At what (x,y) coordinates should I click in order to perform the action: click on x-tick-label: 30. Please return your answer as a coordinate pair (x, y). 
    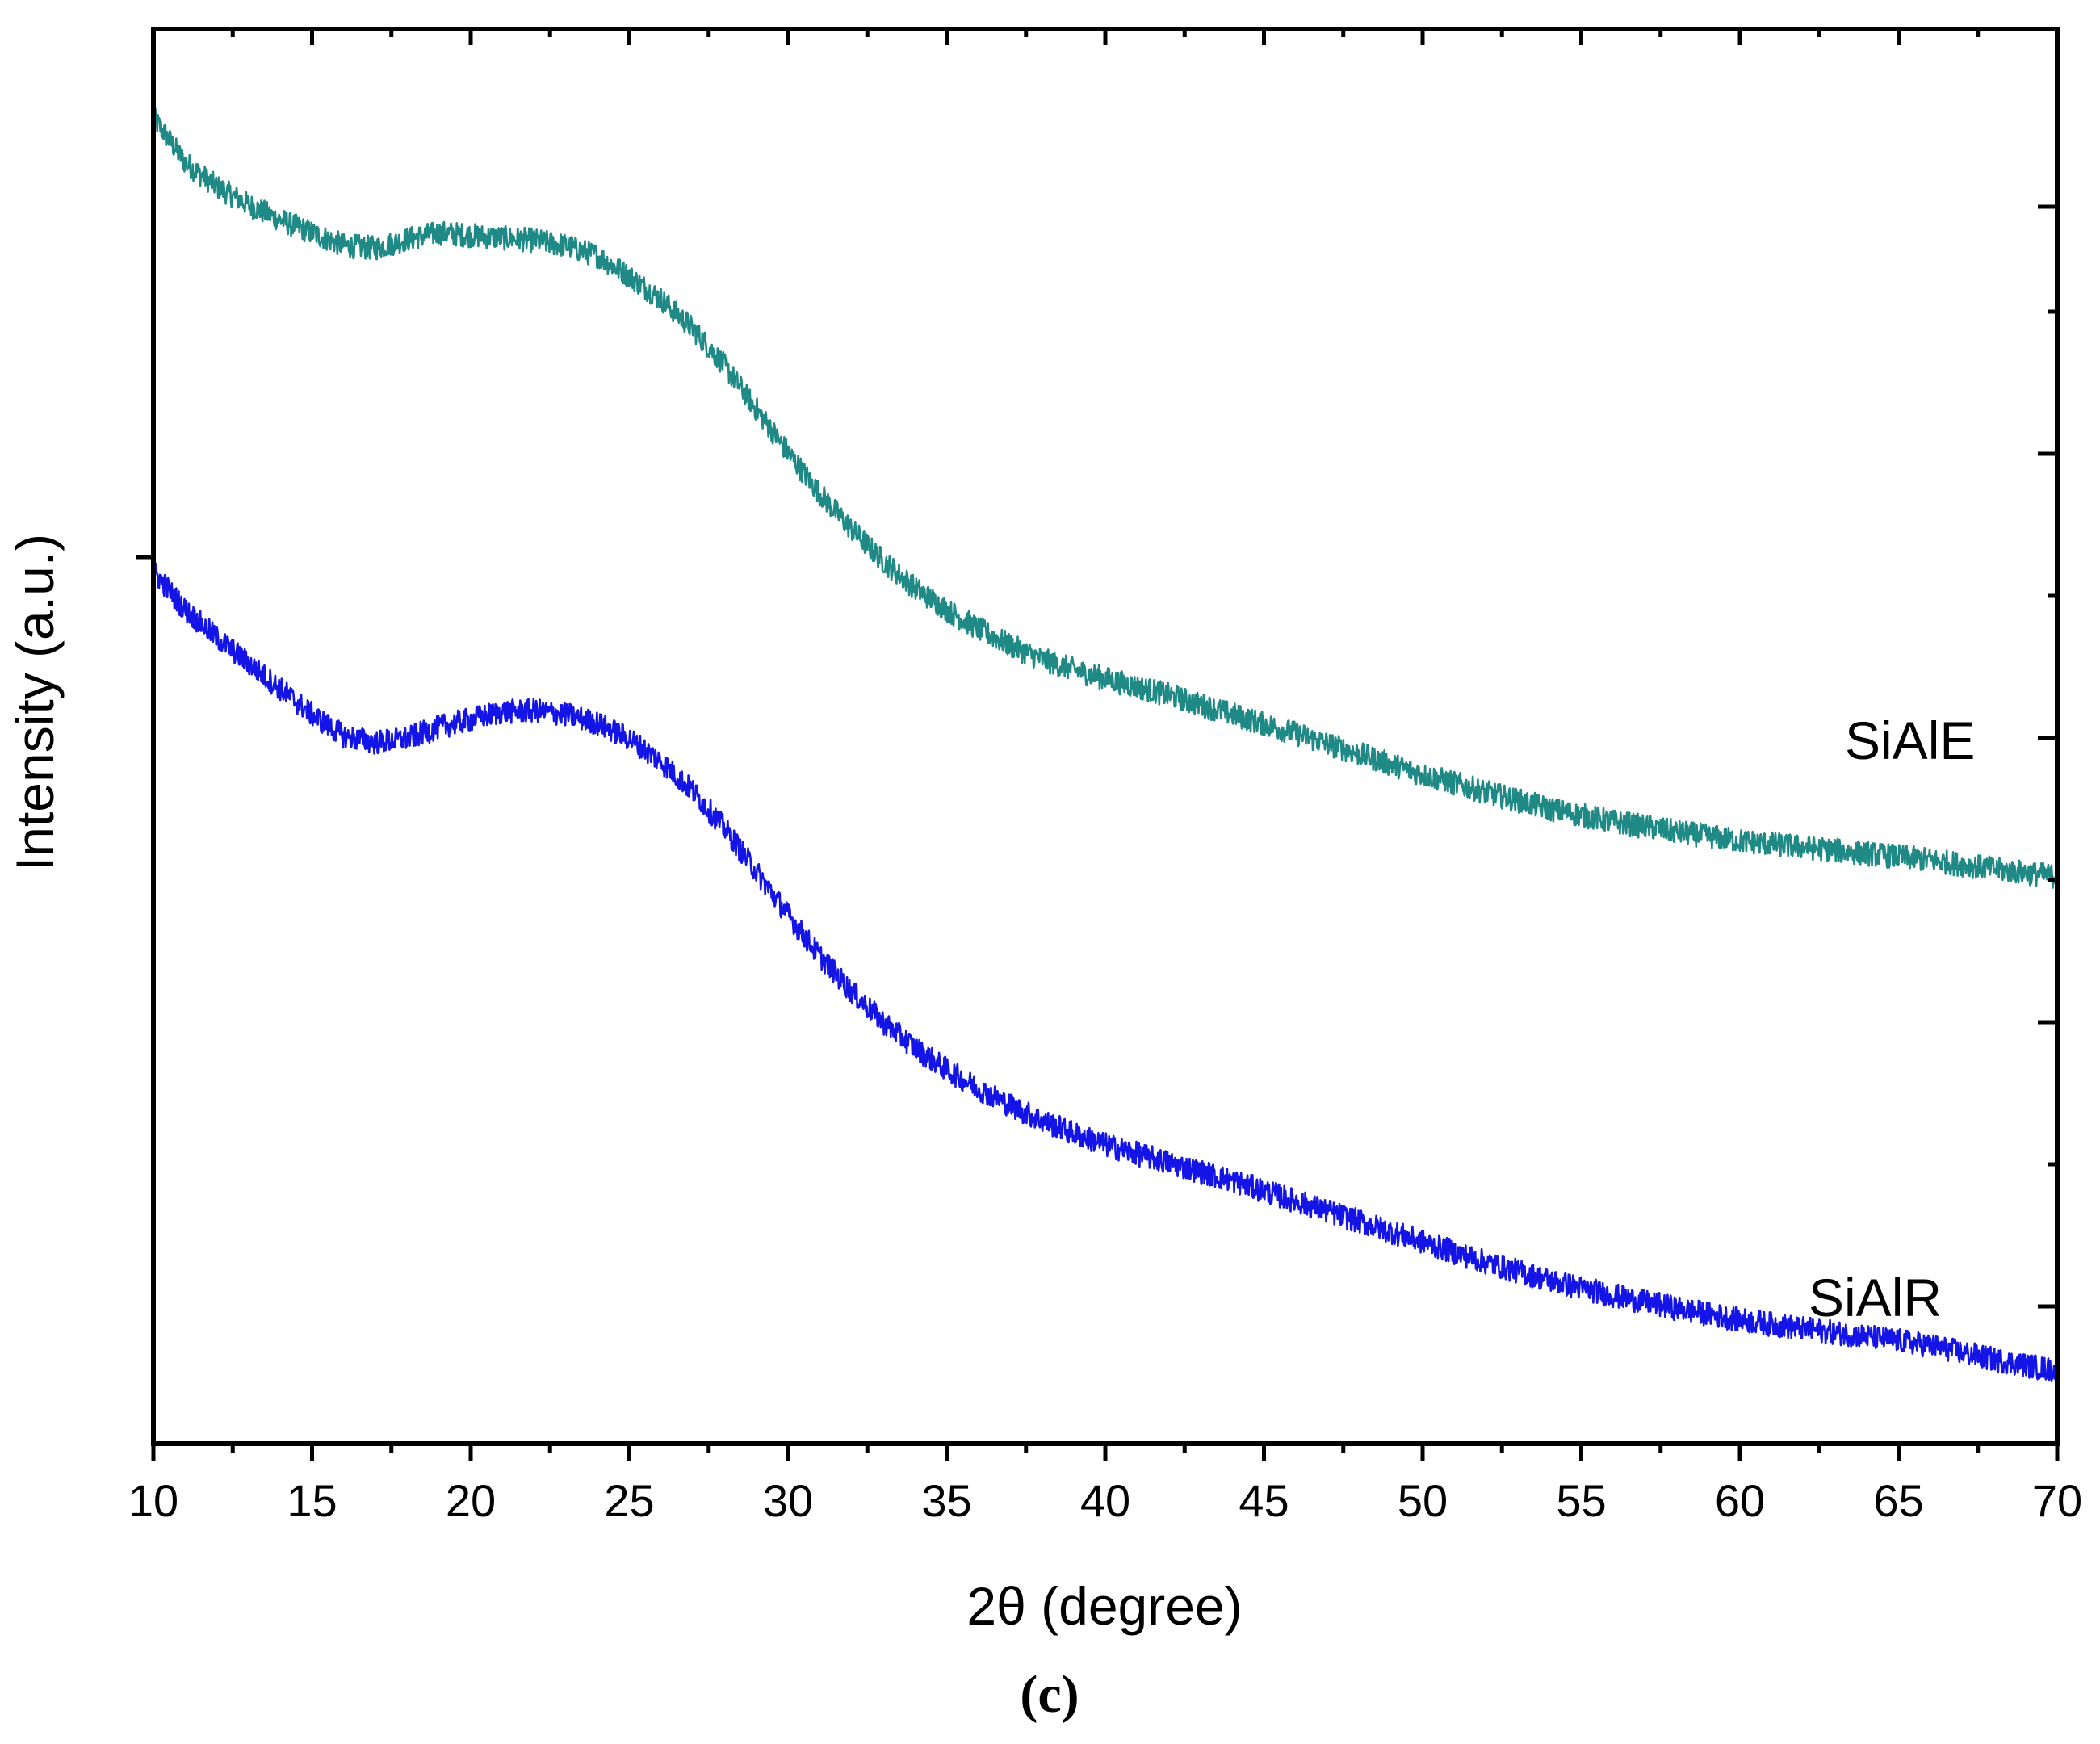
    Looking at the image, I should click on (788, 1500).